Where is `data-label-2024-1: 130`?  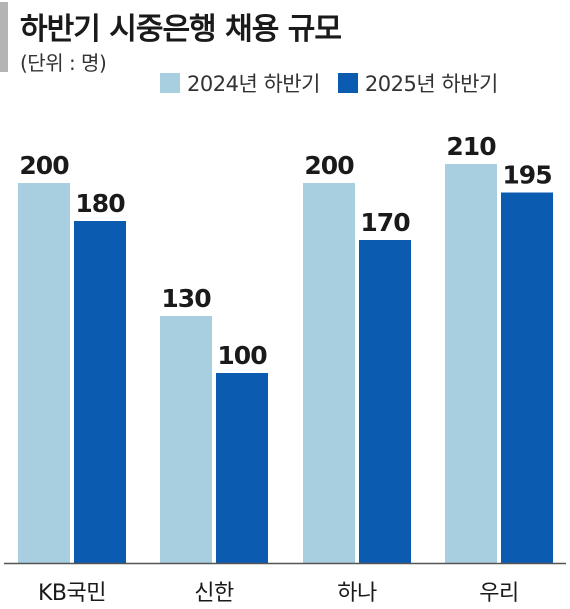
data-label-2024-1: 130 is located at coordinates (186, 298).